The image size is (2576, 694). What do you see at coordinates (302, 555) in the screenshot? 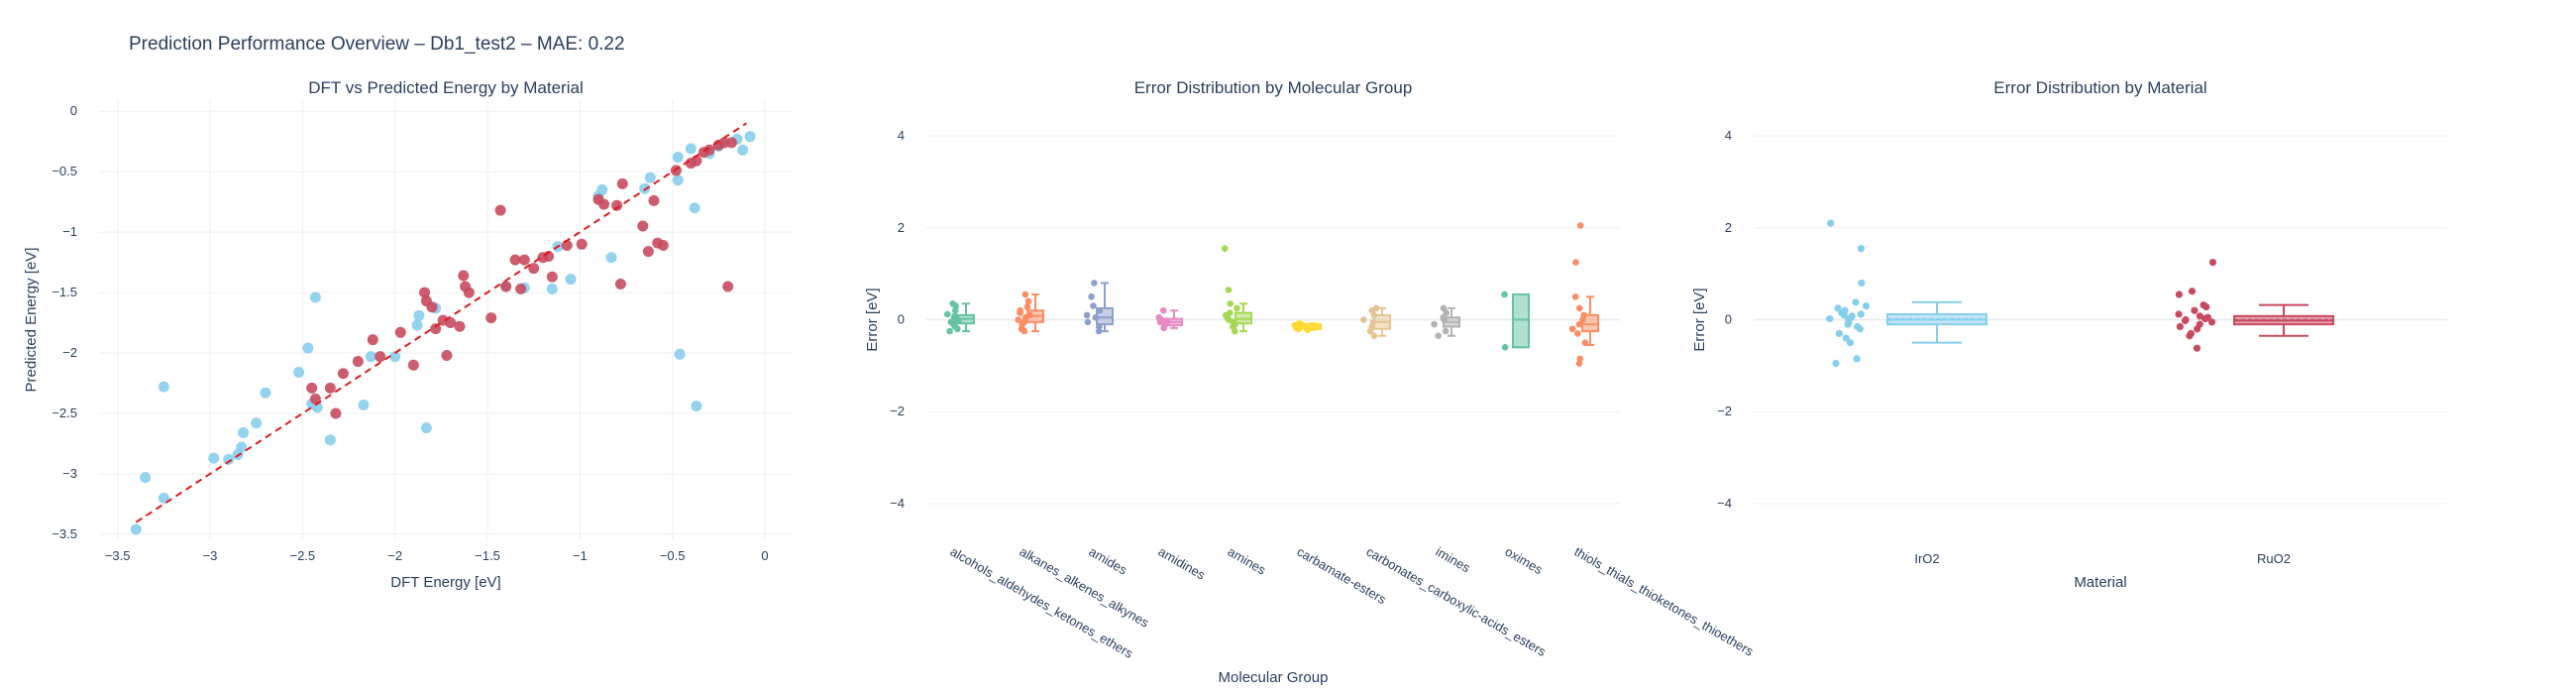
I see `x-tick-label: −2.5` at bounding box center [302, 555].